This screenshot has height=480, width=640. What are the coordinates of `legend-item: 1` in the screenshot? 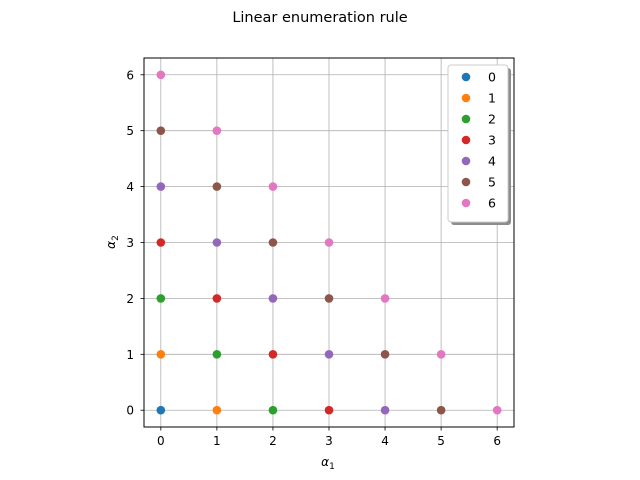 It's located at (478, 98).